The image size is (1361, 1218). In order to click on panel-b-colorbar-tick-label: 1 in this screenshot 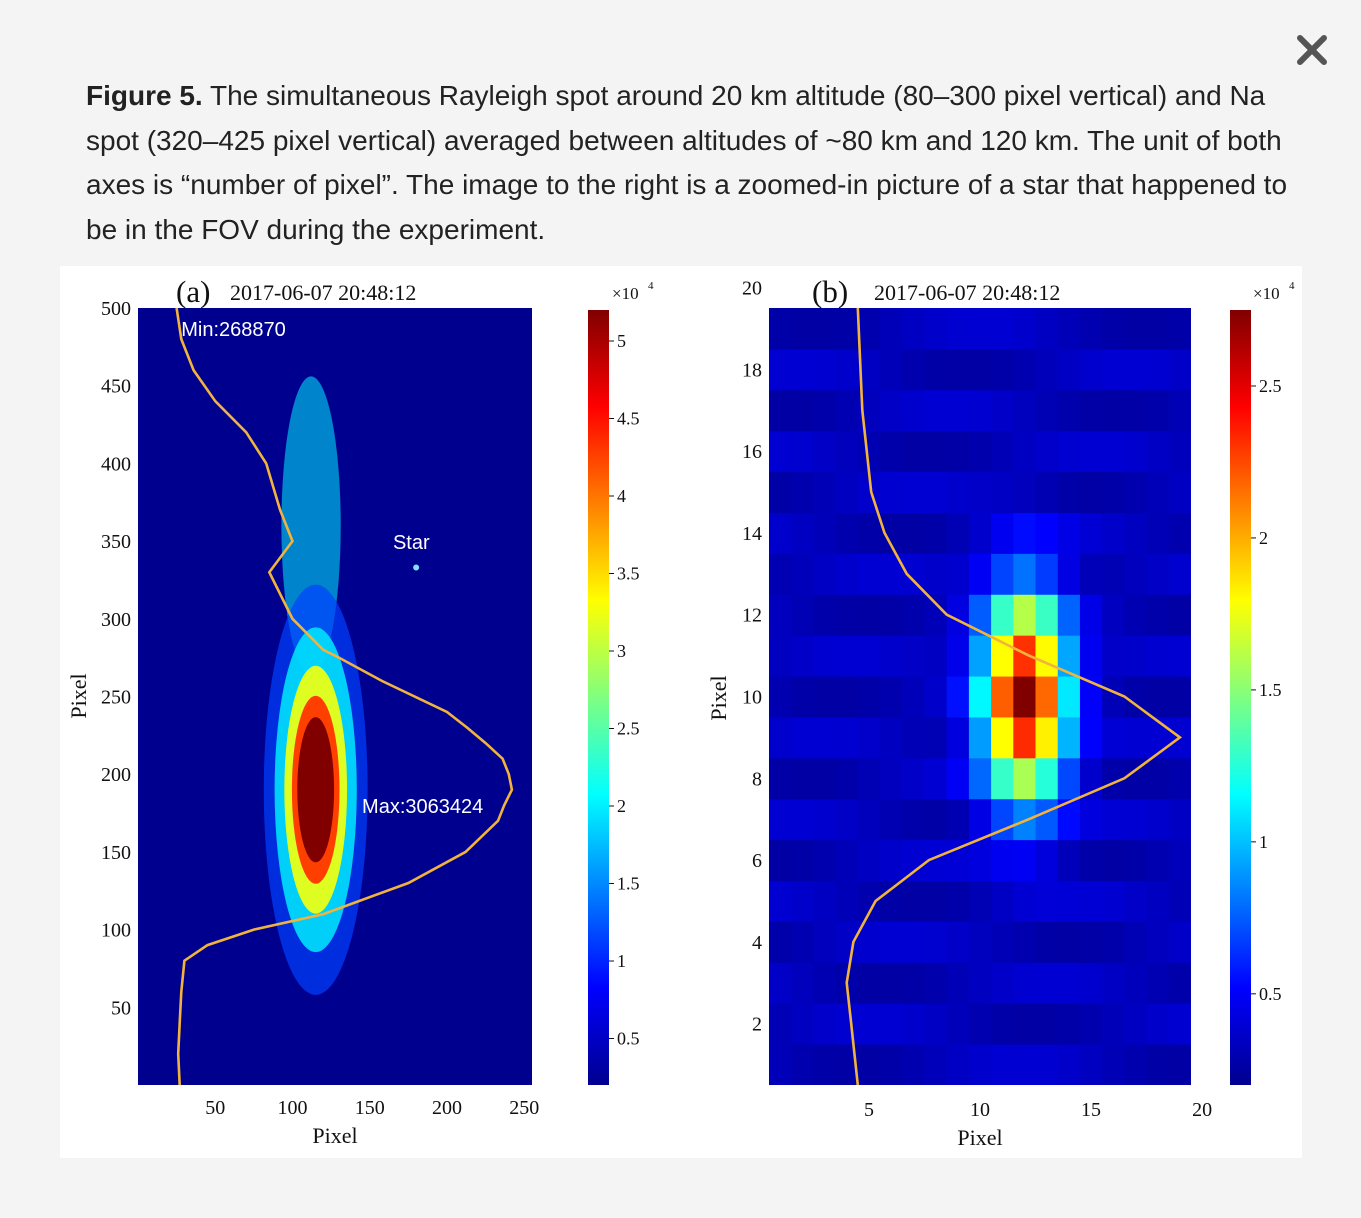, I will do `click(1263, 842)`.